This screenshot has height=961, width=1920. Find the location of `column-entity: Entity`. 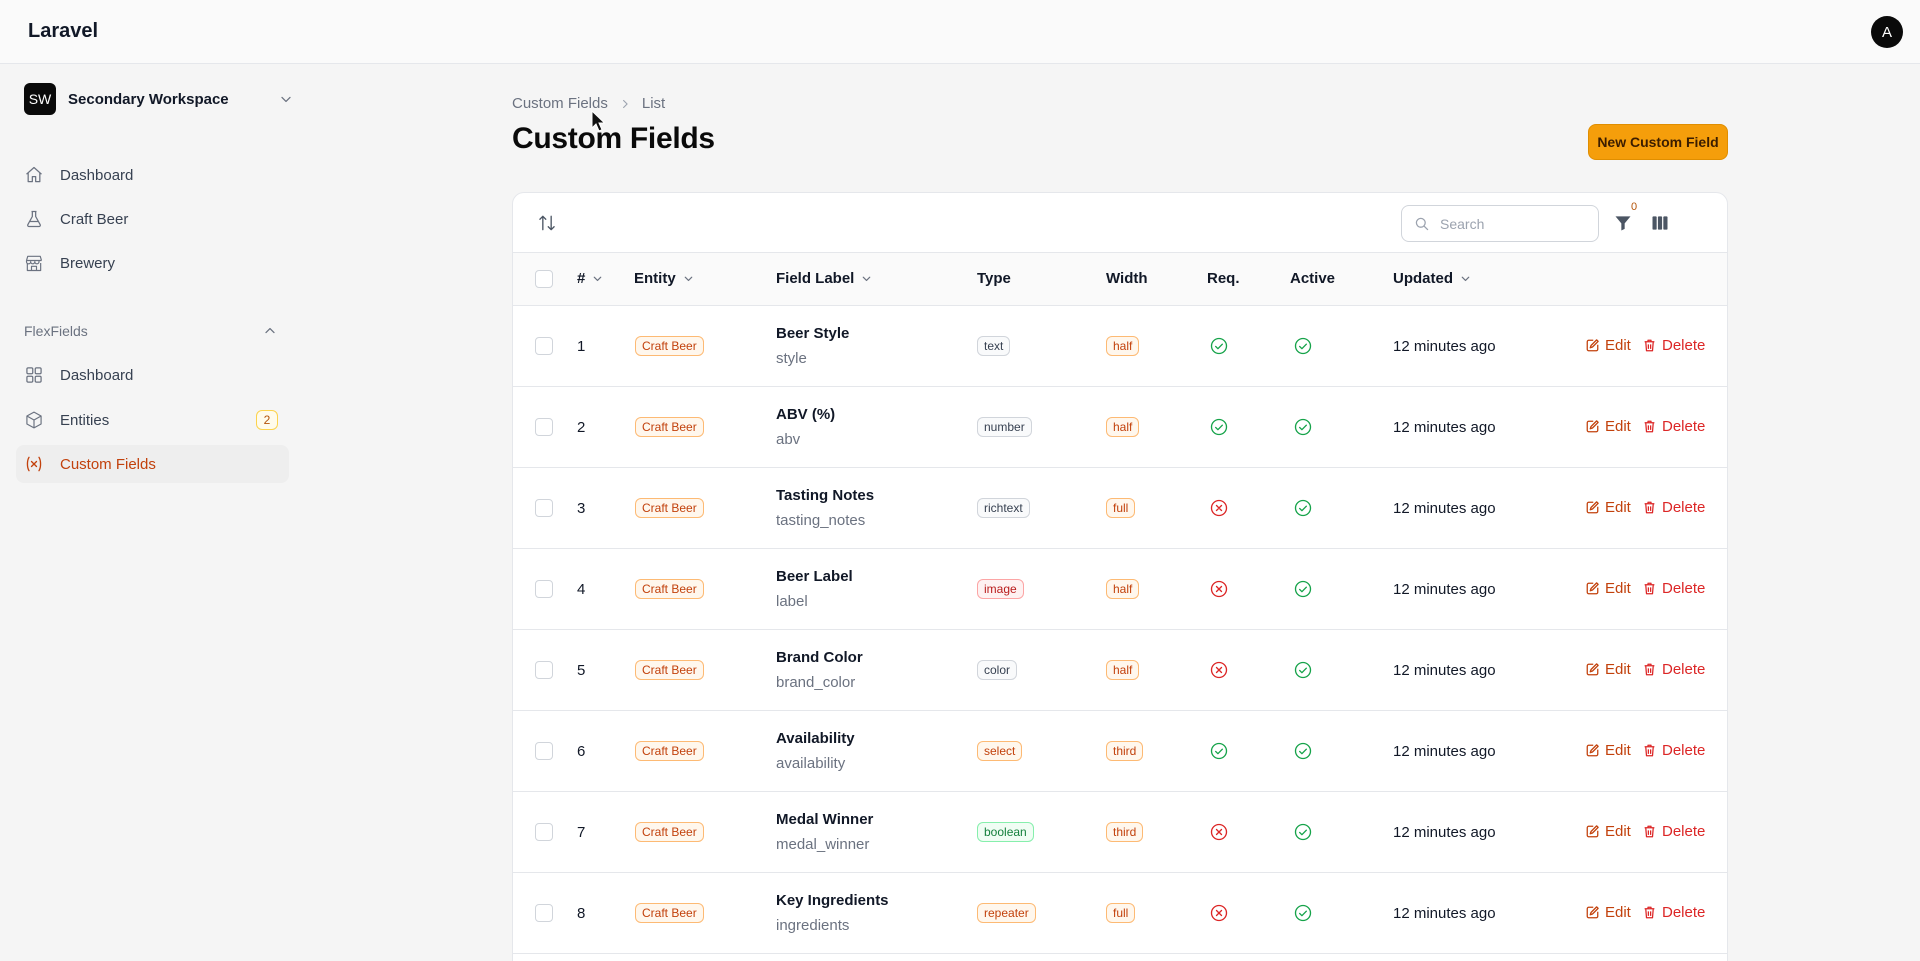

column-entity: Entity is located at coordinates (664, 278).